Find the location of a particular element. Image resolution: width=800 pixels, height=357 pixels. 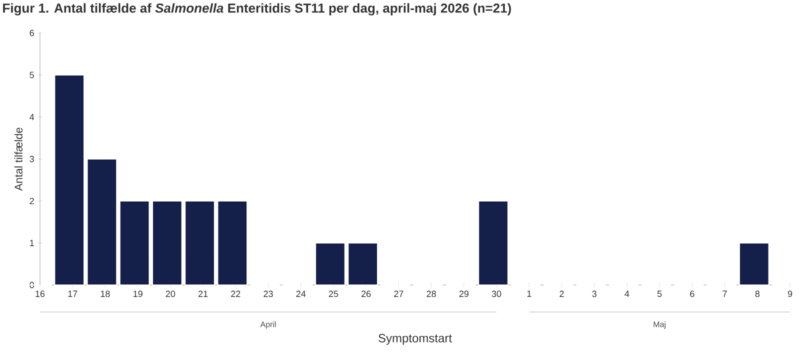

x-tick-label: 5 is located at coordinates (659, 293).